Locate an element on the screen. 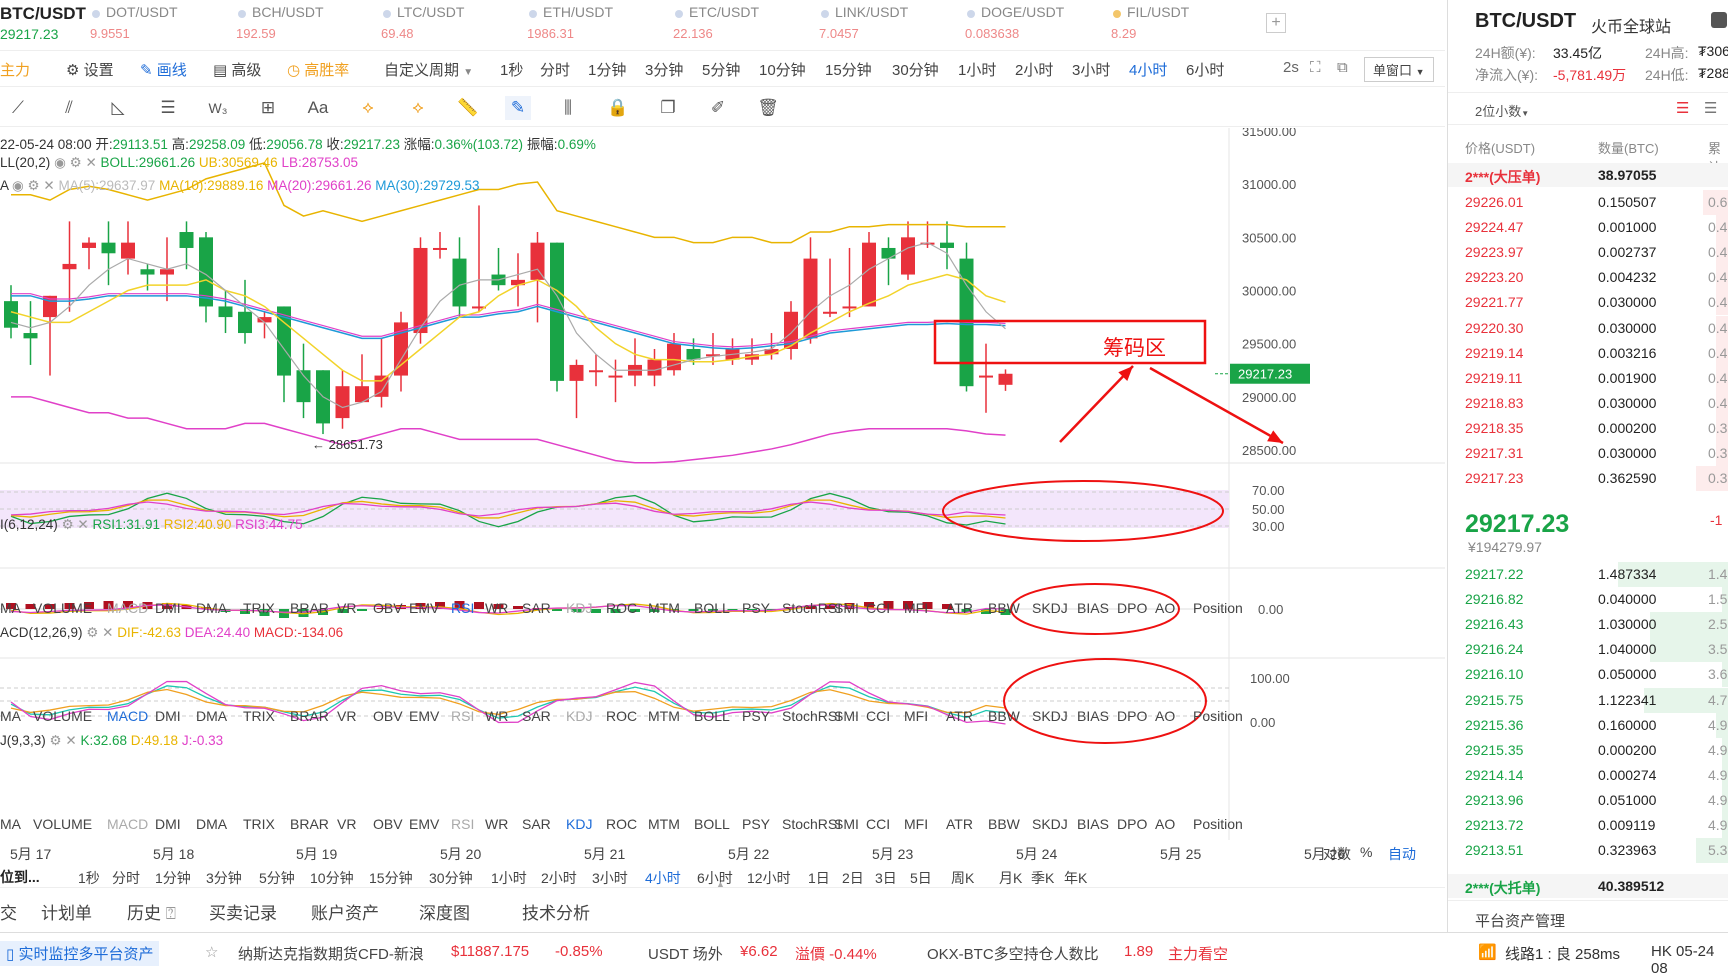  ticker-tab-bch: BCH/USDT 192.59 is located at coordinates (309, 25).